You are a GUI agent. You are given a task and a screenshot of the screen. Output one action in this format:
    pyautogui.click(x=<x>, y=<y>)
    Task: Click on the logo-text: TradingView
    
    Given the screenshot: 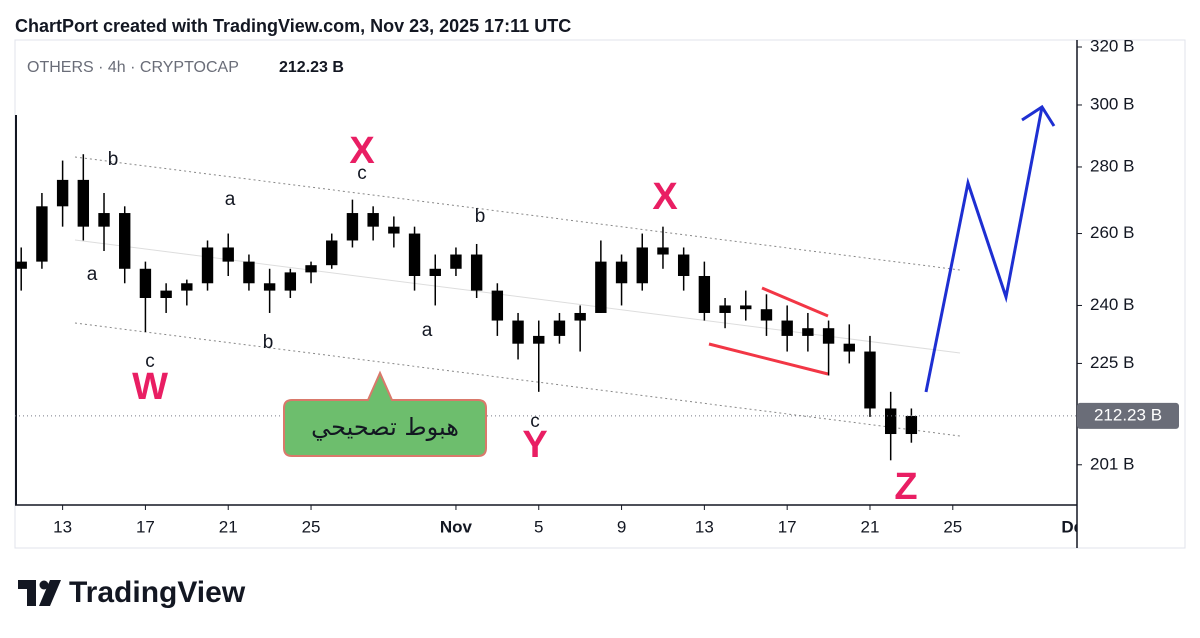 What is the action you would take?
    pyautogui.click(x=157, y=592)
    